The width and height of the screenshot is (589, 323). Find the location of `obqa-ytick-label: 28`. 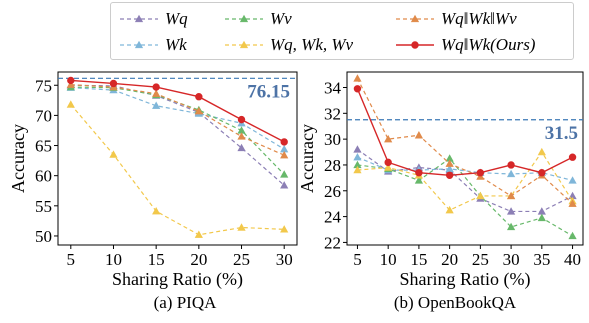

obqa-ytick-label: 28 is located at coordinates (332, 165).